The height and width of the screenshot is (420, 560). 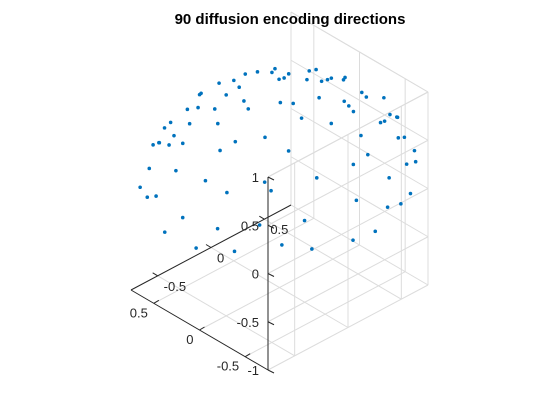 What do you see at coordinates (250, 225) in the screenshot?
I see `z-tick-label: 0.5` at bounding box center [250, 225].